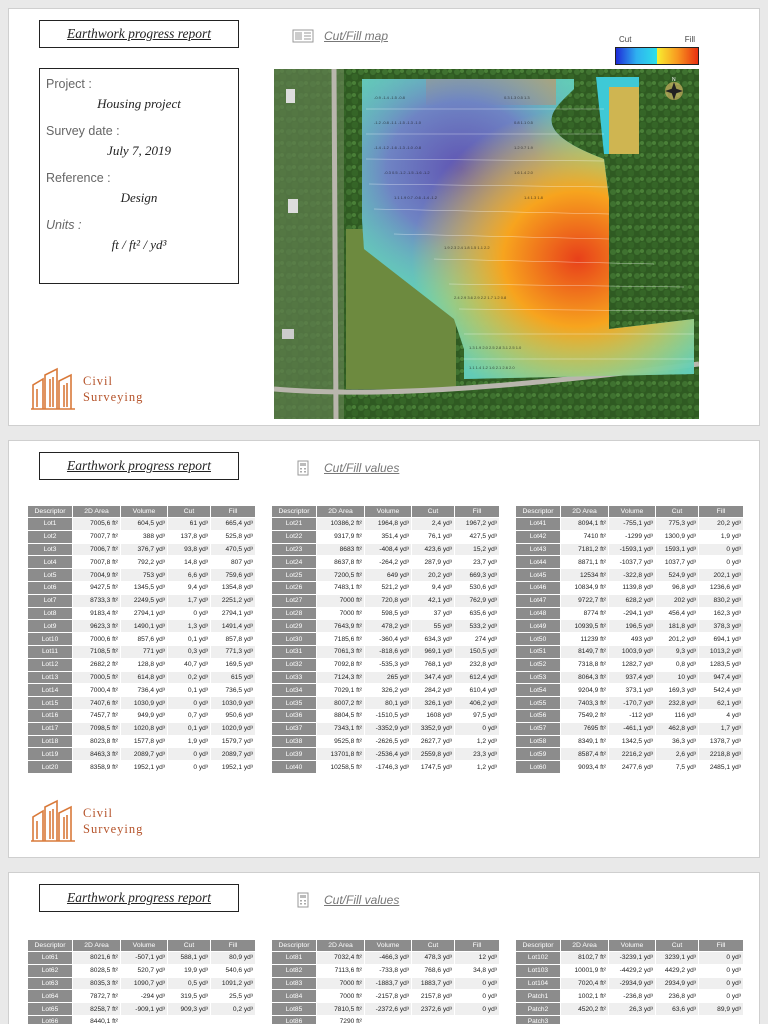  Describe the element at coordinates (629, 1019) in the screenshot. I see `table-row: Patch3` at that location.